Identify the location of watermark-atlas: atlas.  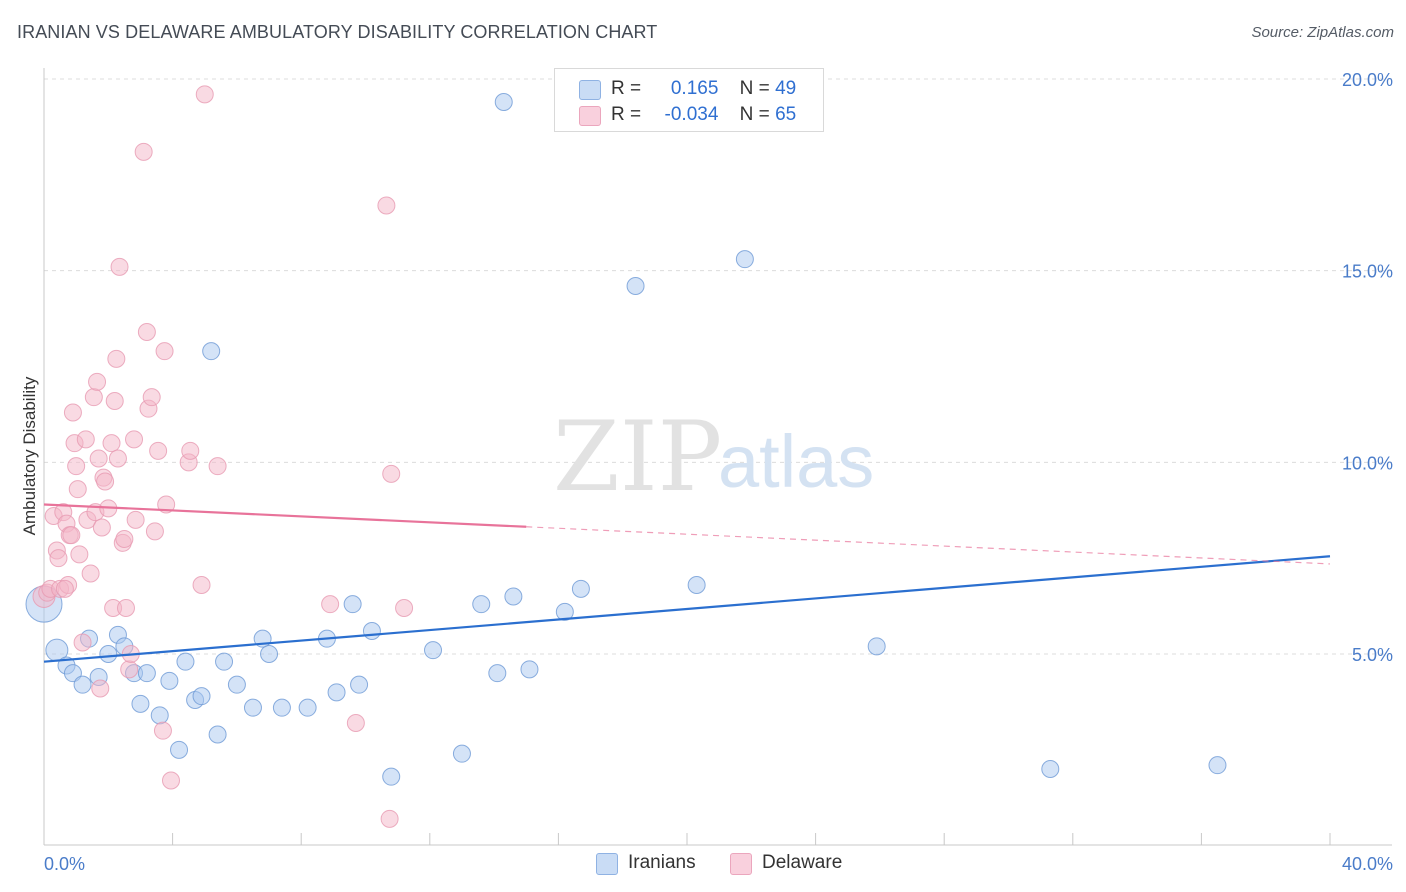
(796, 461).